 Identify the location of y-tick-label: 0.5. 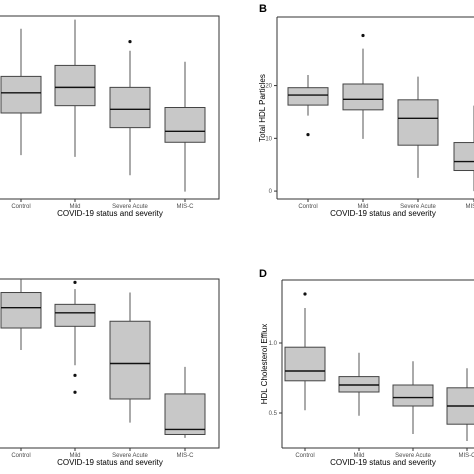
(273, 414).